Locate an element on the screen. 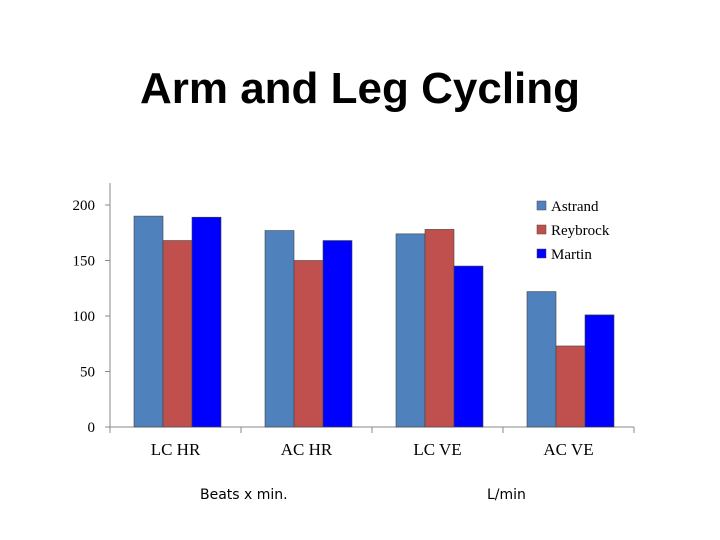  ve-unit-note: L/min is located at coordinates (506, 495).